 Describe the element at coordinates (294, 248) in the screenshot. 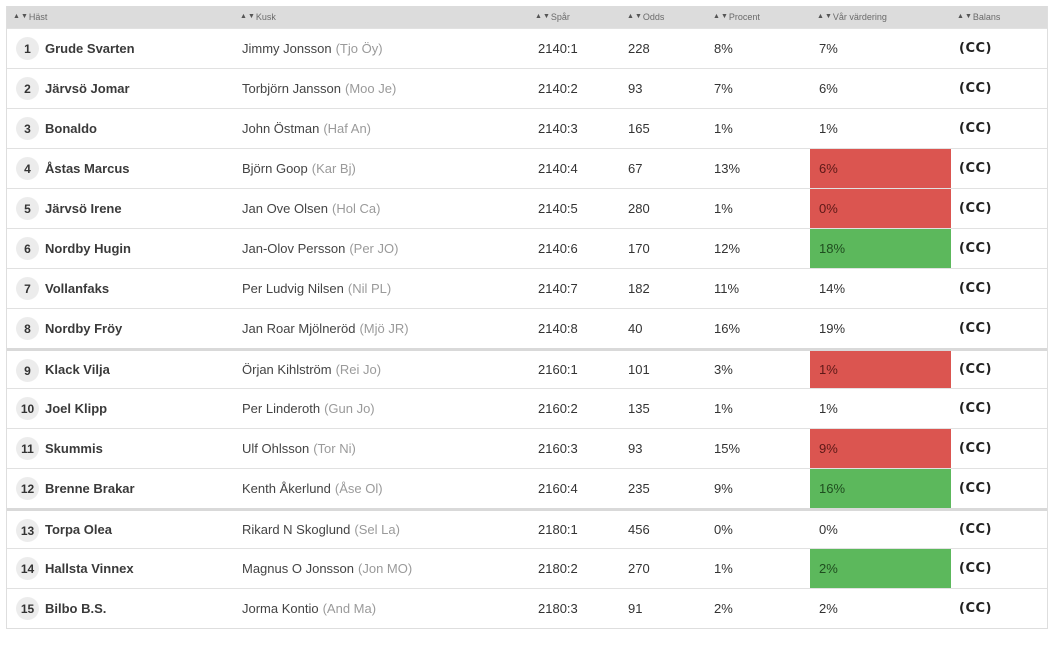

I see `driver-name: Jan-Olov Persson` at that location.